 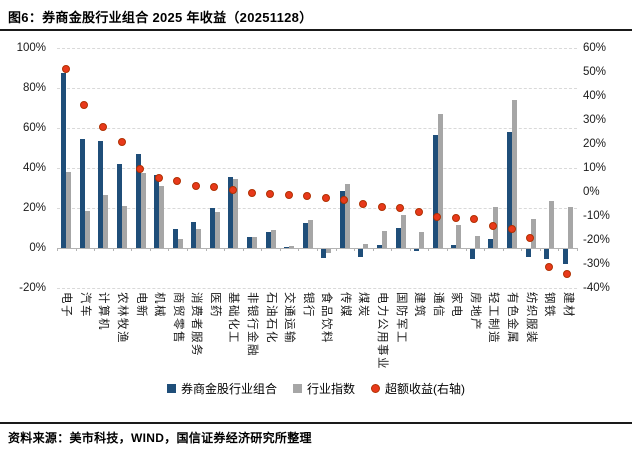 I want to click on y-axis-right-label: 60%, so click(x=595, y=48).